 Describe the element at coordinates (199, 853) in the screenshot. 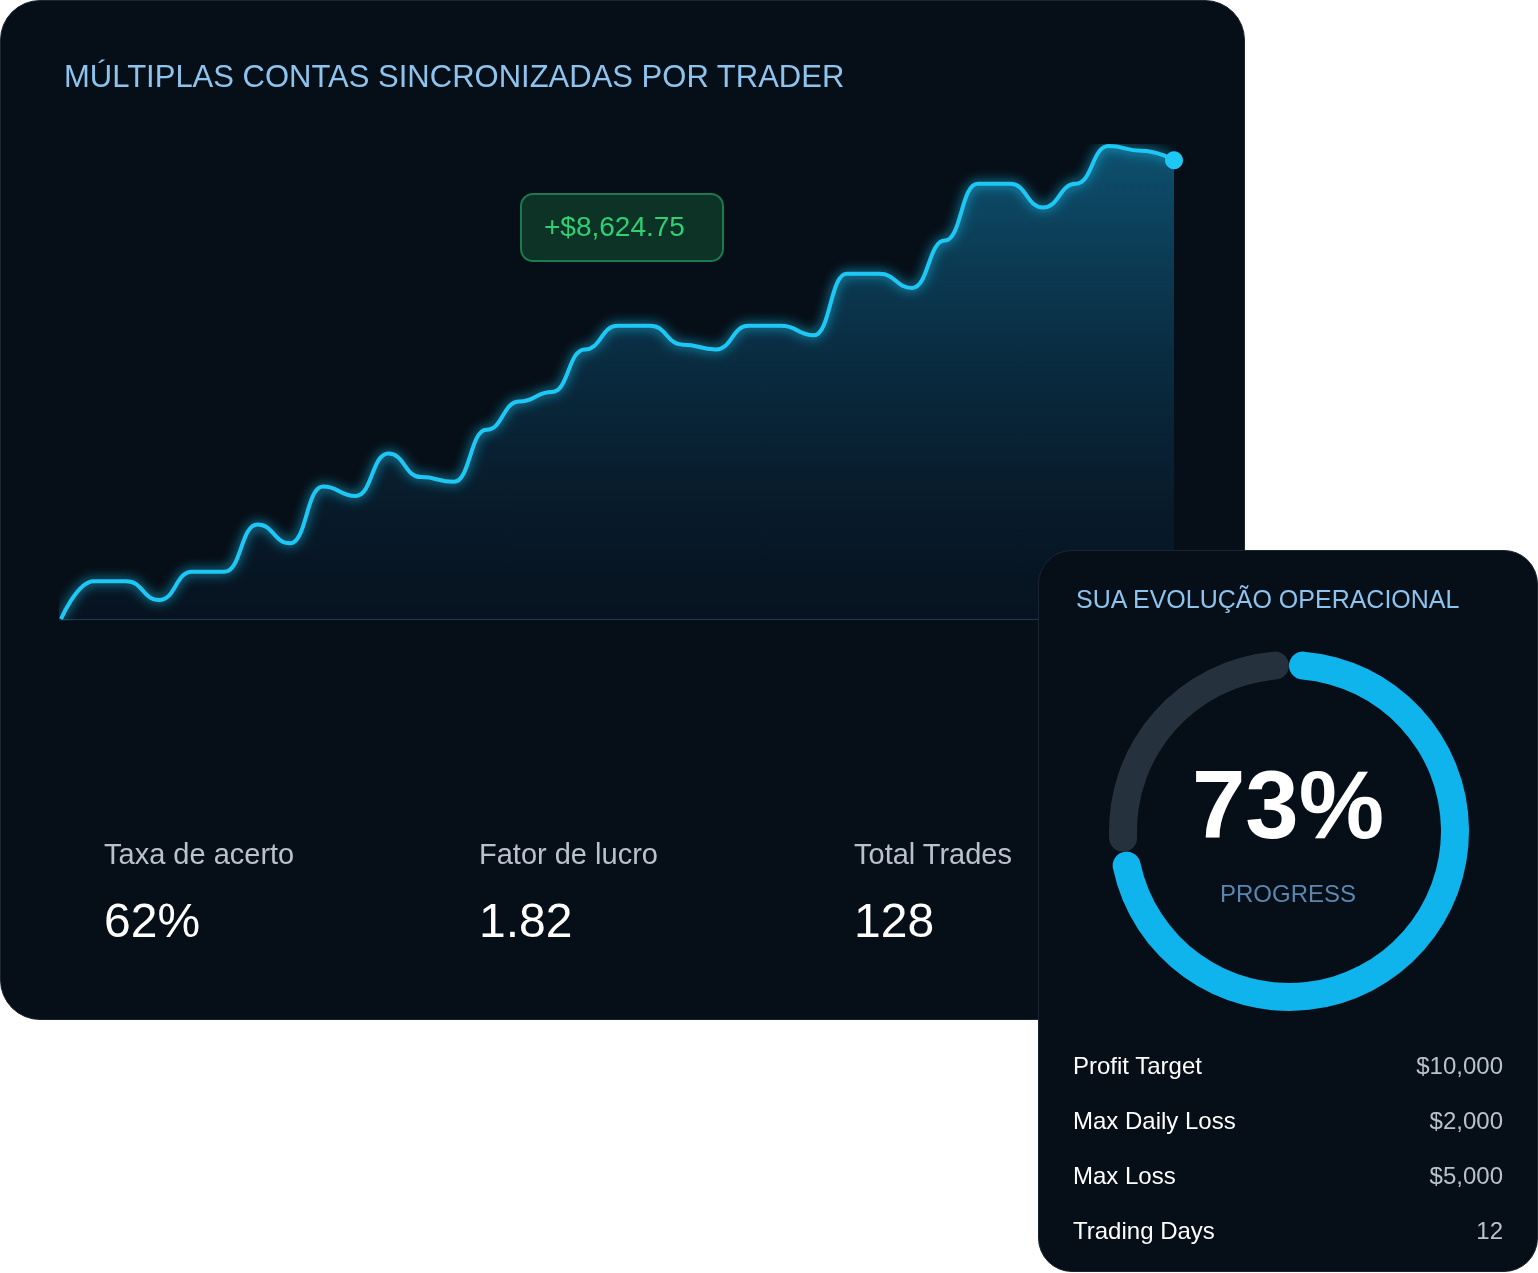

I see `text: Taxa de acerto` at that location.